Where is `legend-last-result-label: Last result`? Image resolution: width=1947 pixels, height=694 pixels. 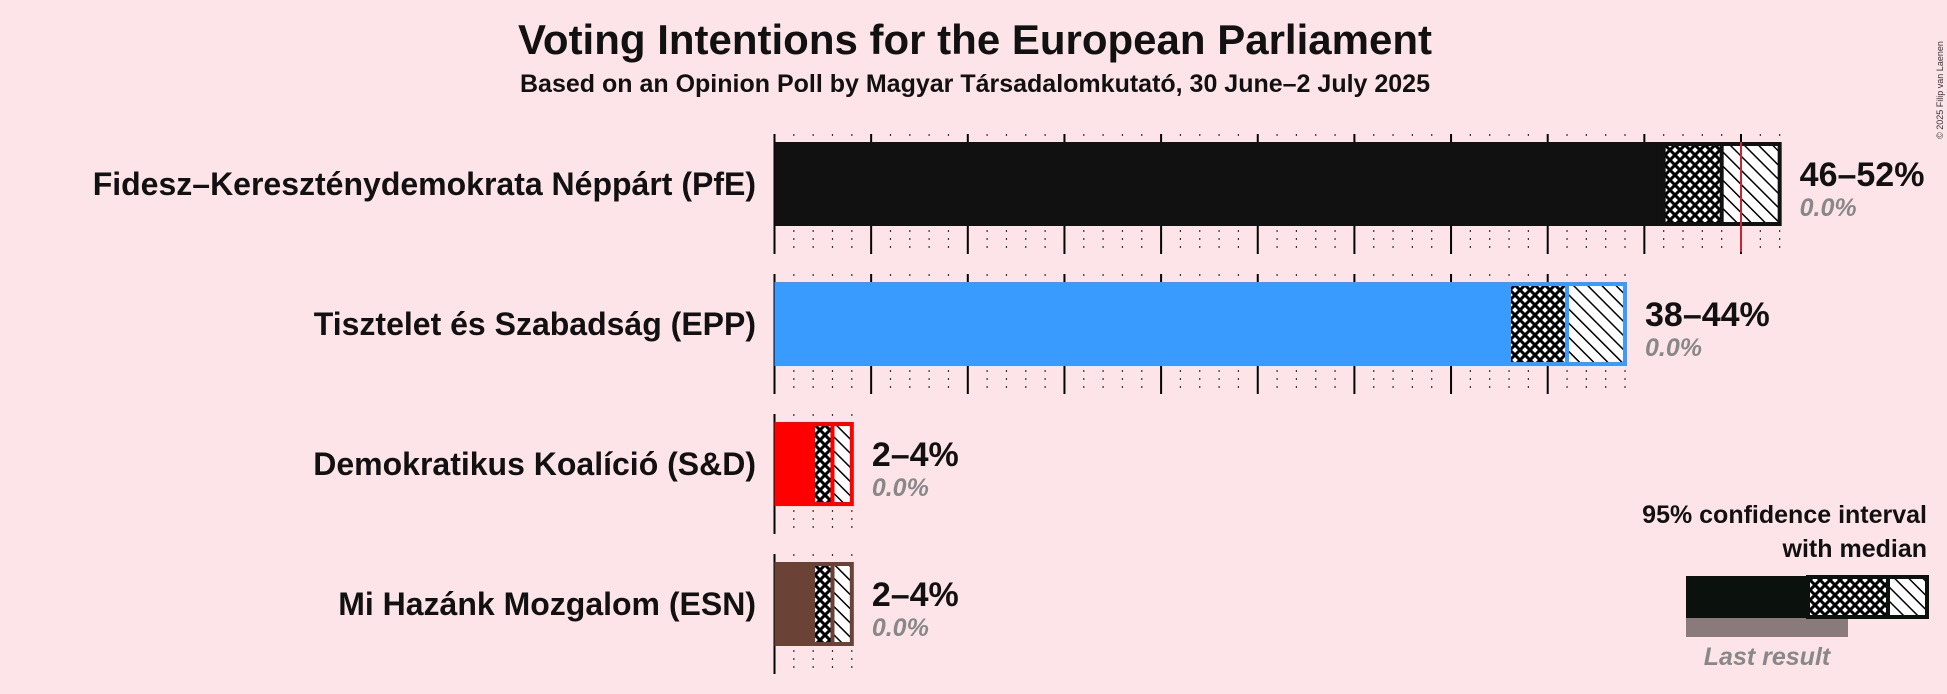 legend-last-result-label: Last result is located at coordinates (1768, 657).